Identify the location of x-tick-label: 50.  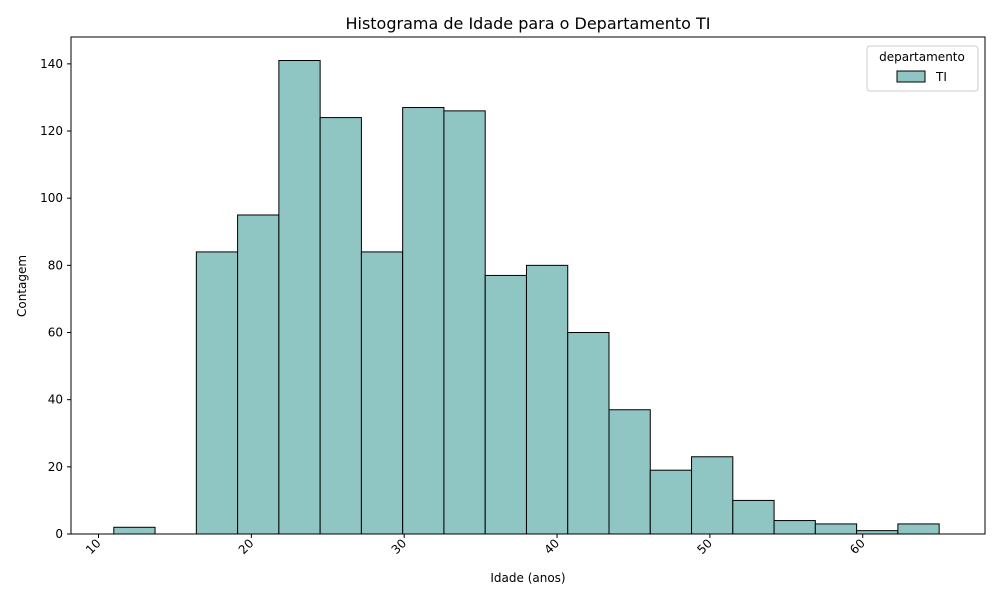
(704, 546).